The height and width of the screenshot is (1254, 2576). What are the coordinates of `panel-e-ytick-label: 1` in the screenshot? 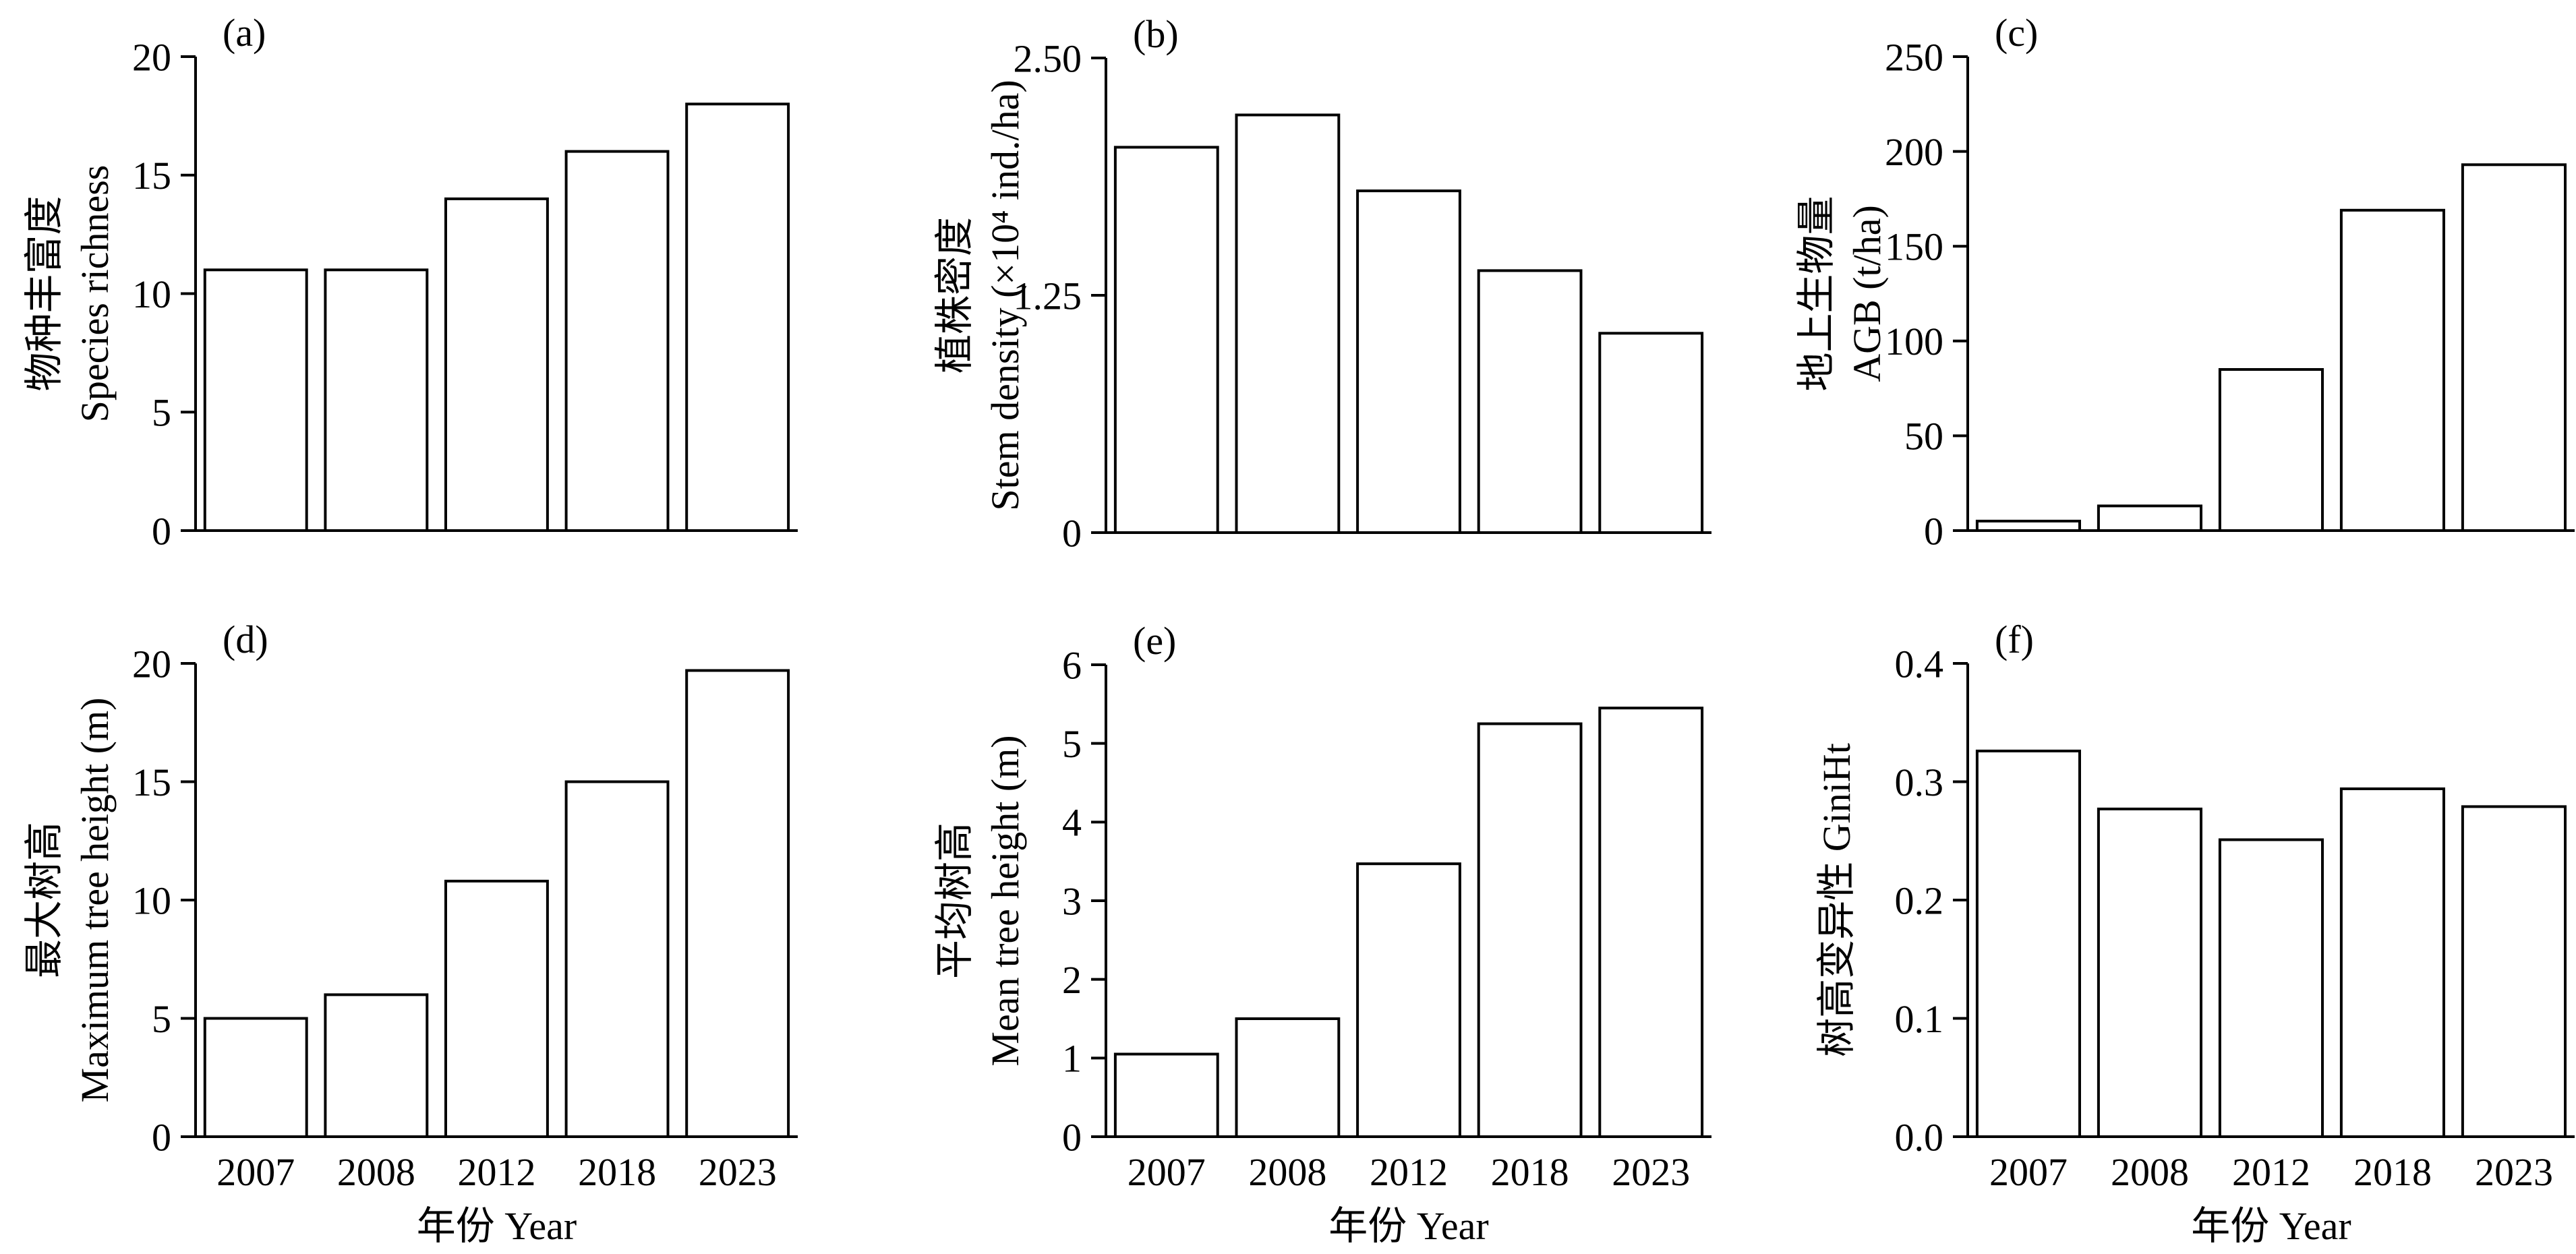 It's located at (1072, 1059).